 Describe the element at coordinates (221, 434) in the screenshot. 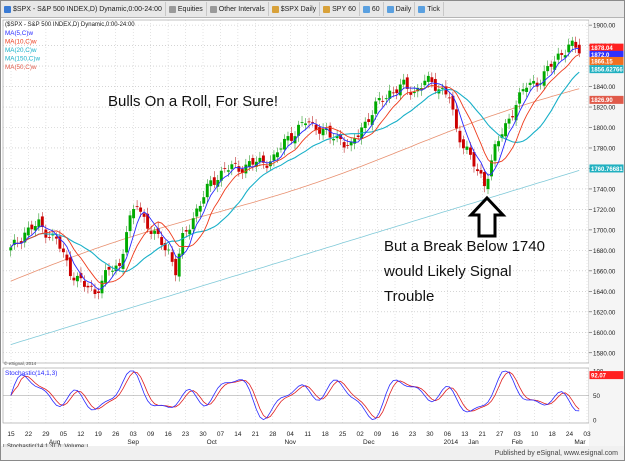

I see `time-tick-label: 07` at that location.